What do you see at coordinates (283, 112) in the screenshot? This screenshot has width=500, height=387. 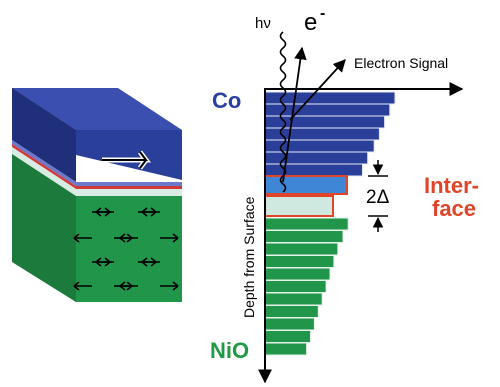 I see `photon-wave` at bounding box center [283, 112].